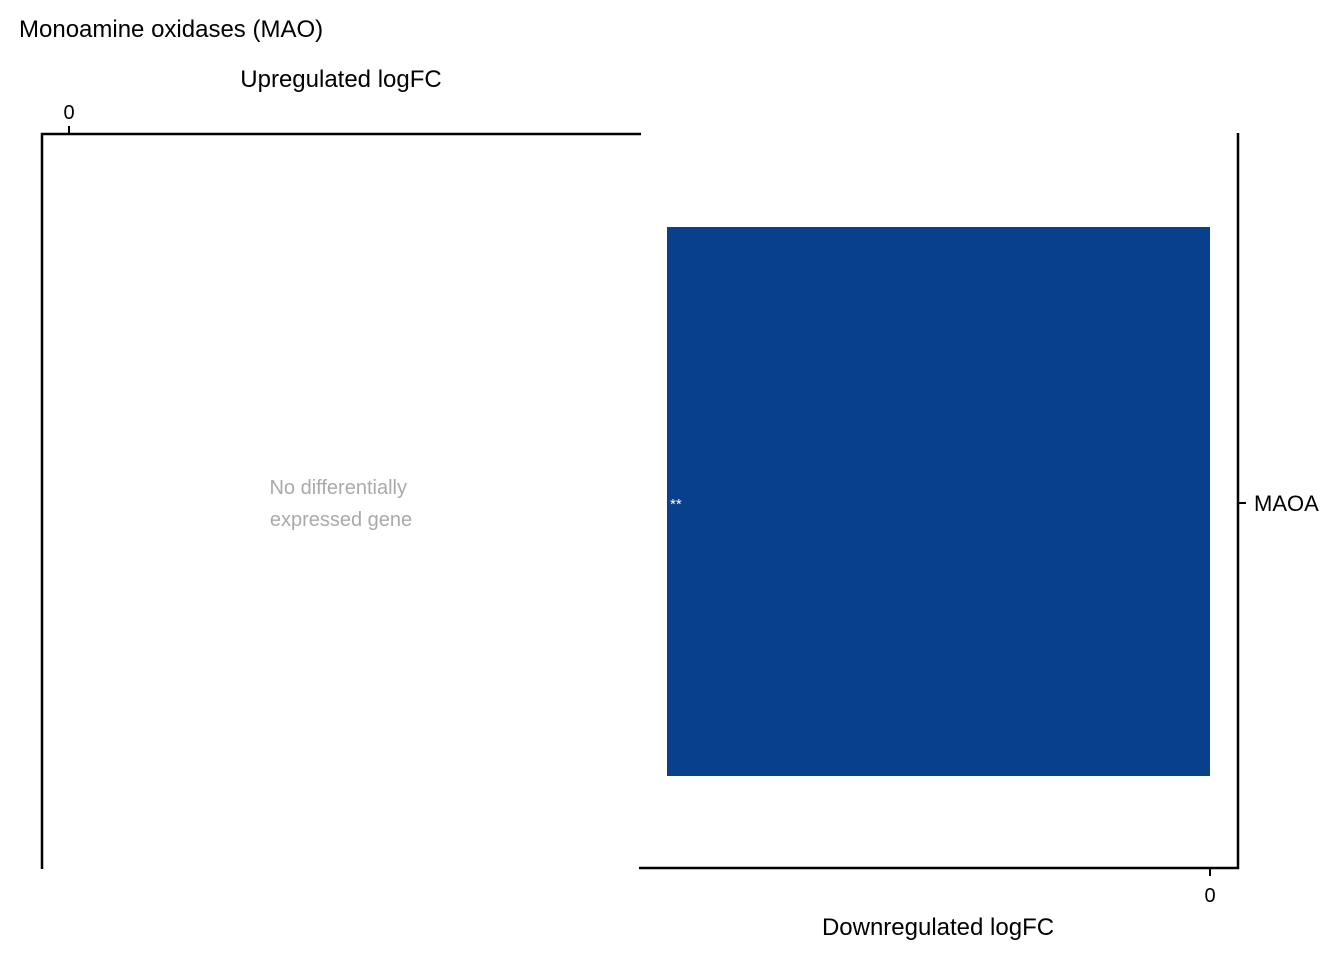 This screenshot has width=1344, height=960. I want to click on chart-title: Monoamine oxidases (MAO), so click(171, 29).